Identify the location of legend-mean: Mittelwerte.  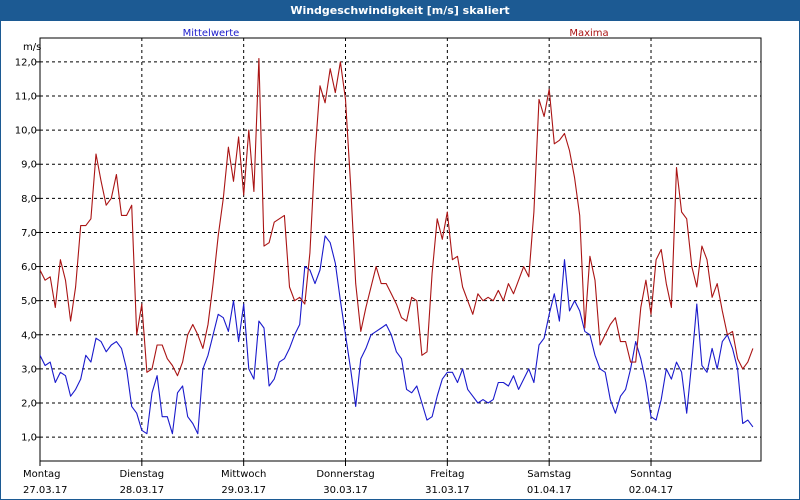
(211, 33).